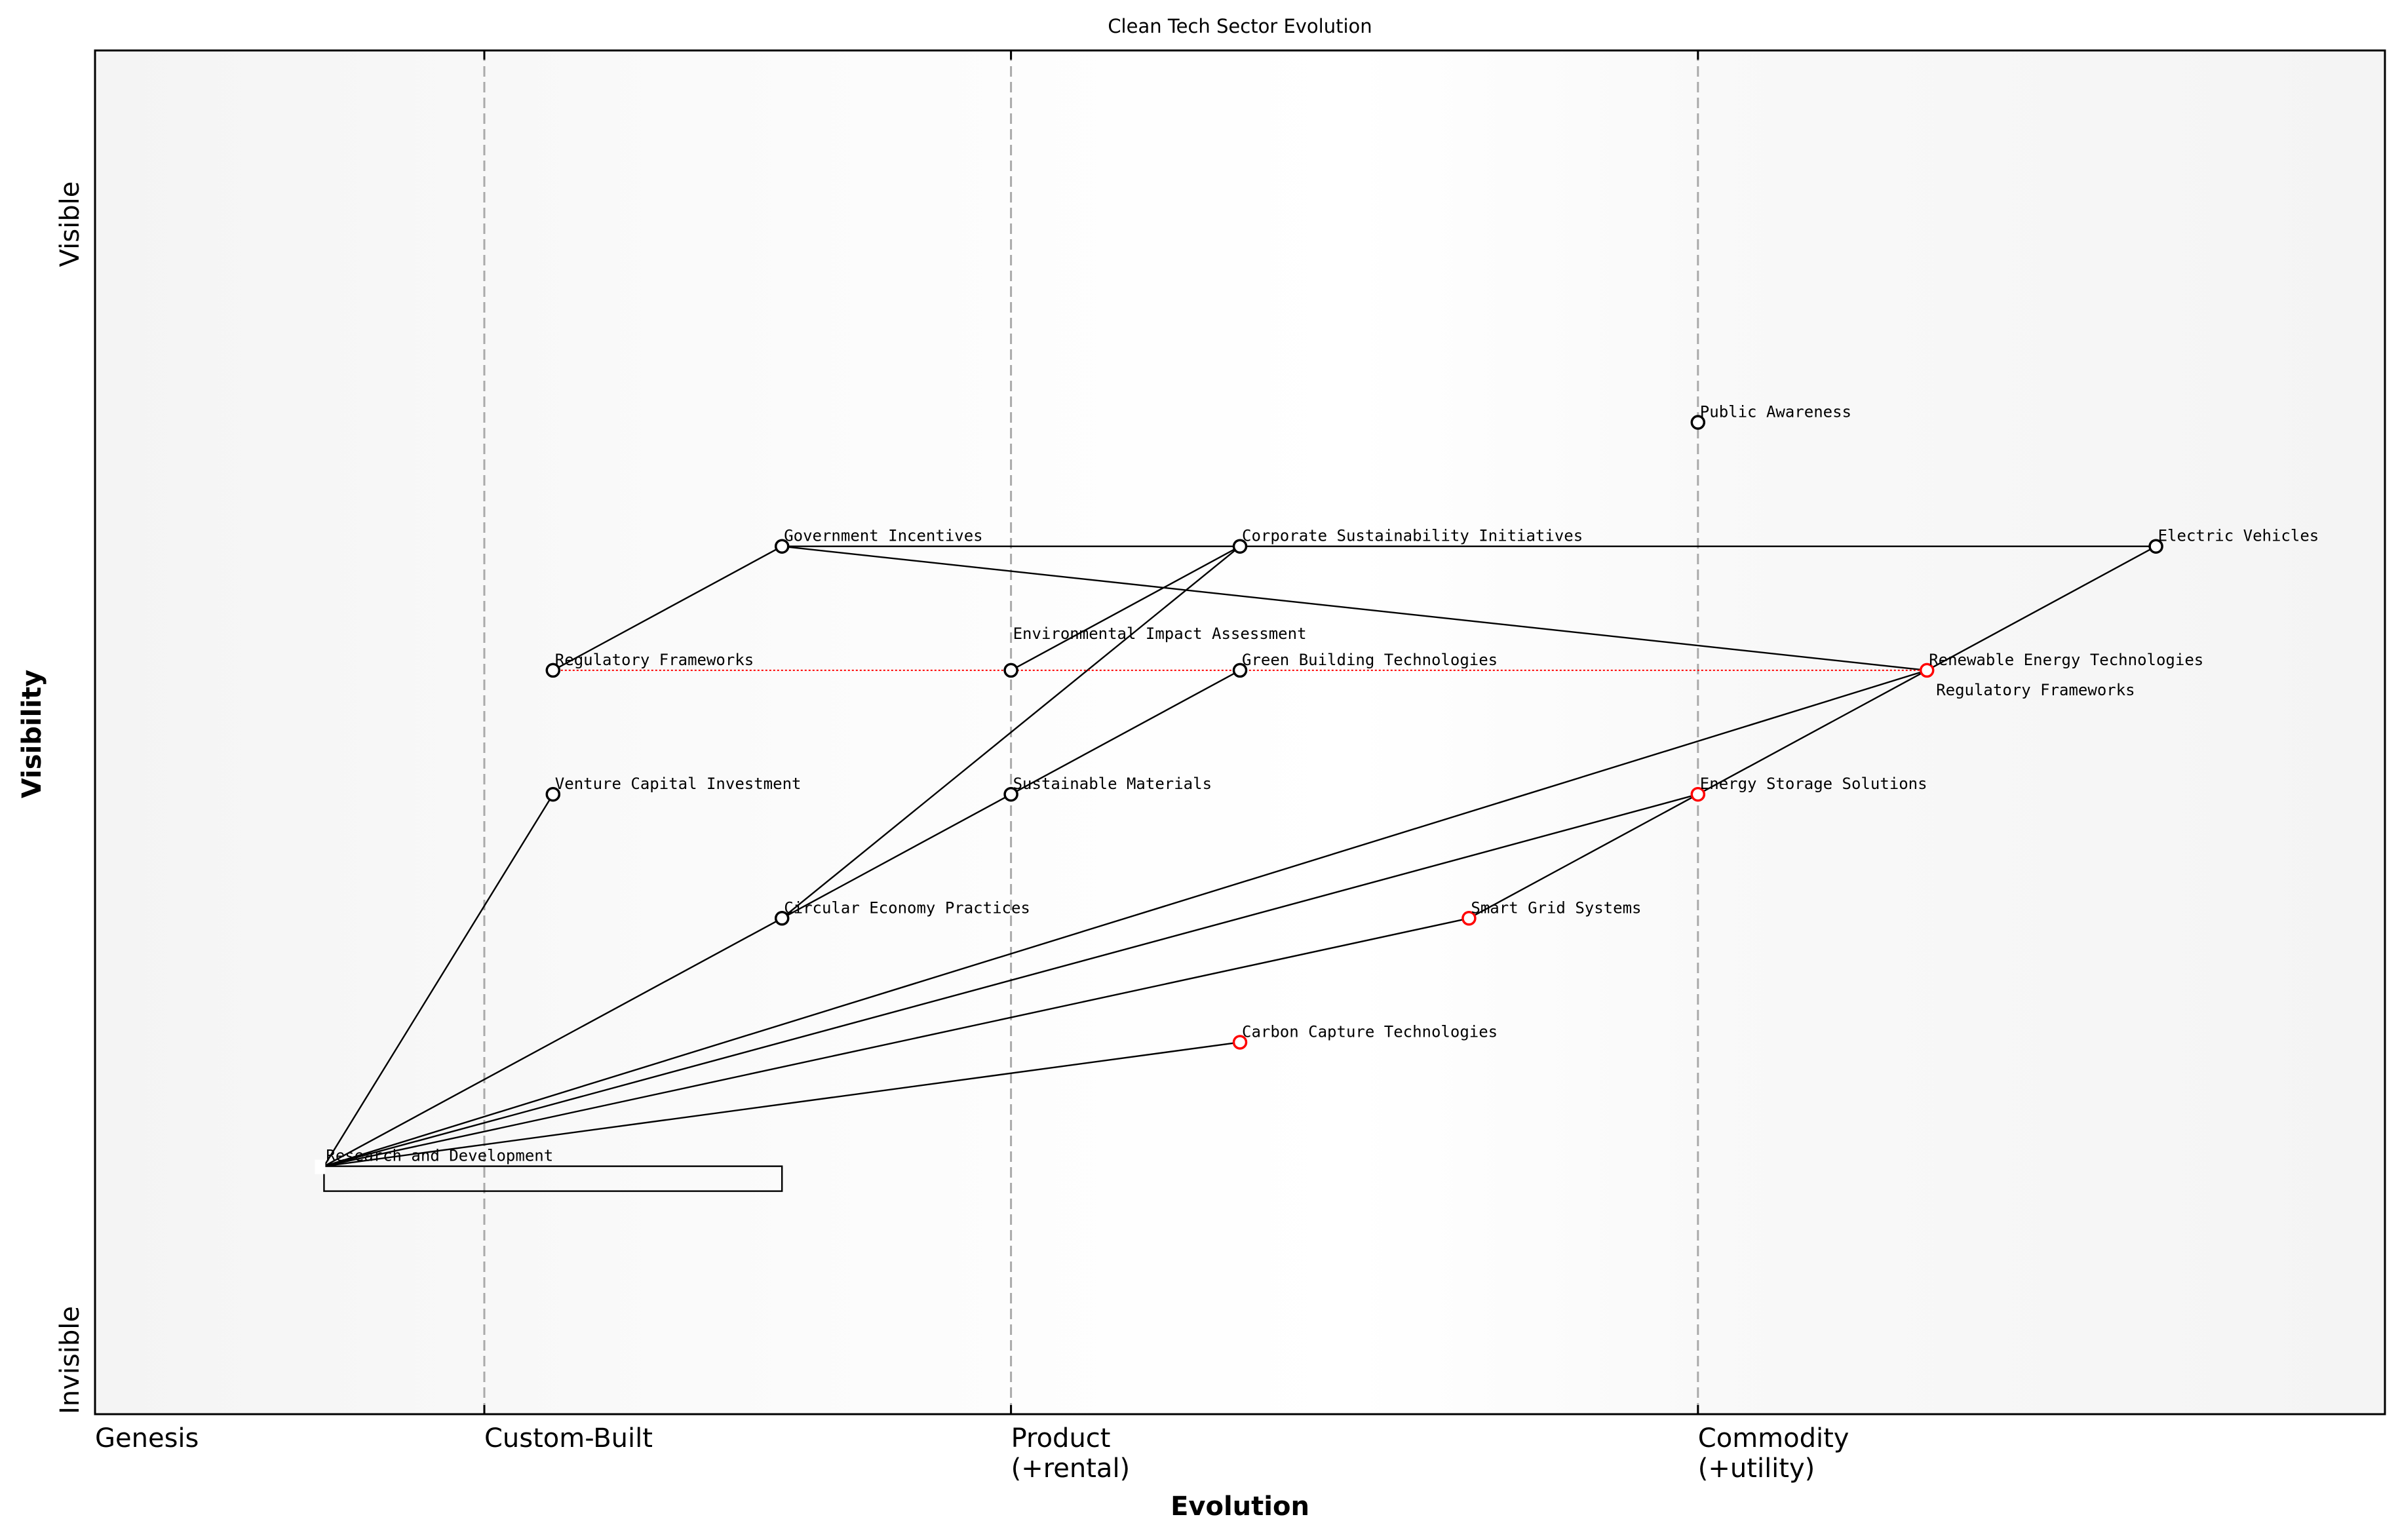 The image size is (2400, 1540). I want to click on eia-marker, so click(1010, 670).